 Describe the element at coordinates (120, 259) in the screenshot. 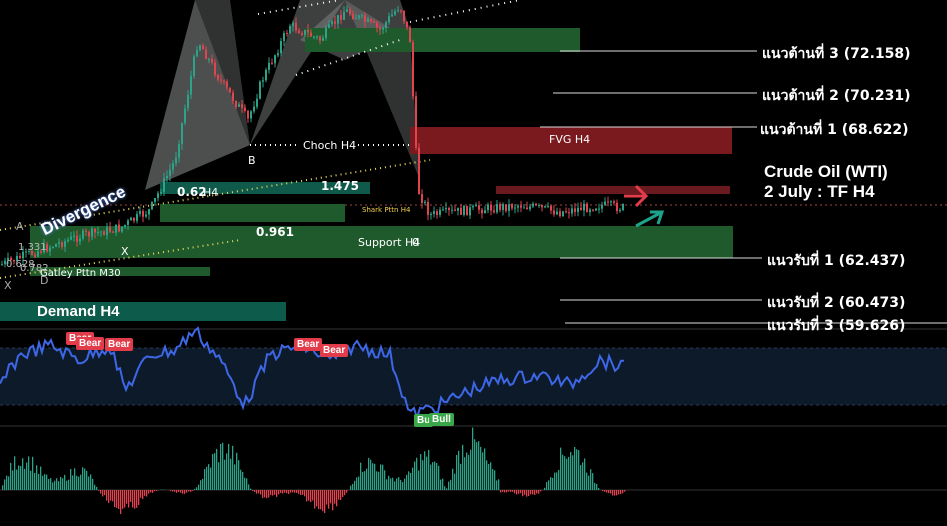

I see `divergence-line` at that location.